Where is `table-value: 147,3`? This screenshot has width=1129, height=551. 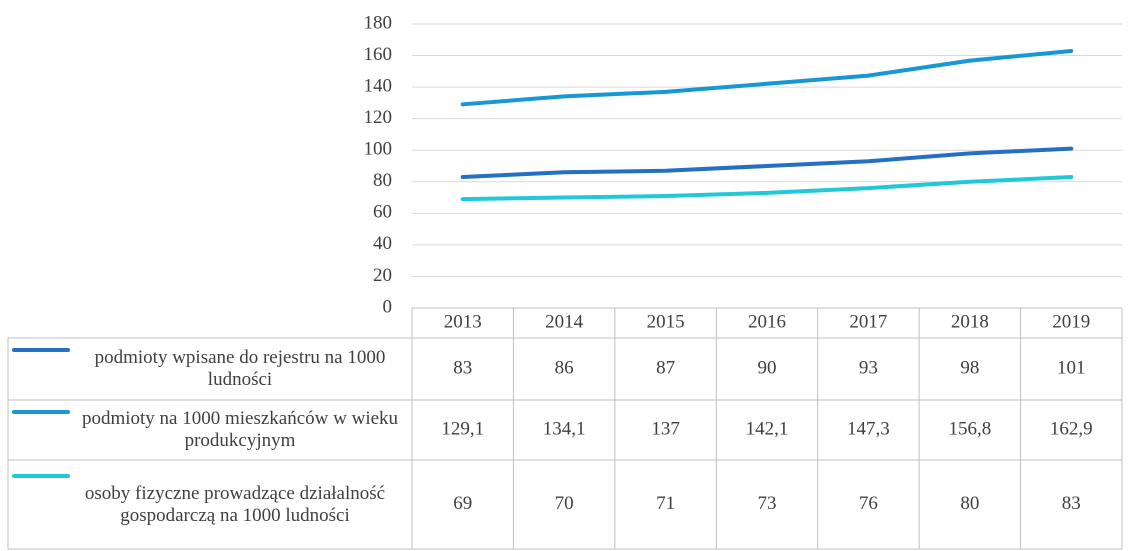
table-value: 147,3 is located at coordinates (868, 428).